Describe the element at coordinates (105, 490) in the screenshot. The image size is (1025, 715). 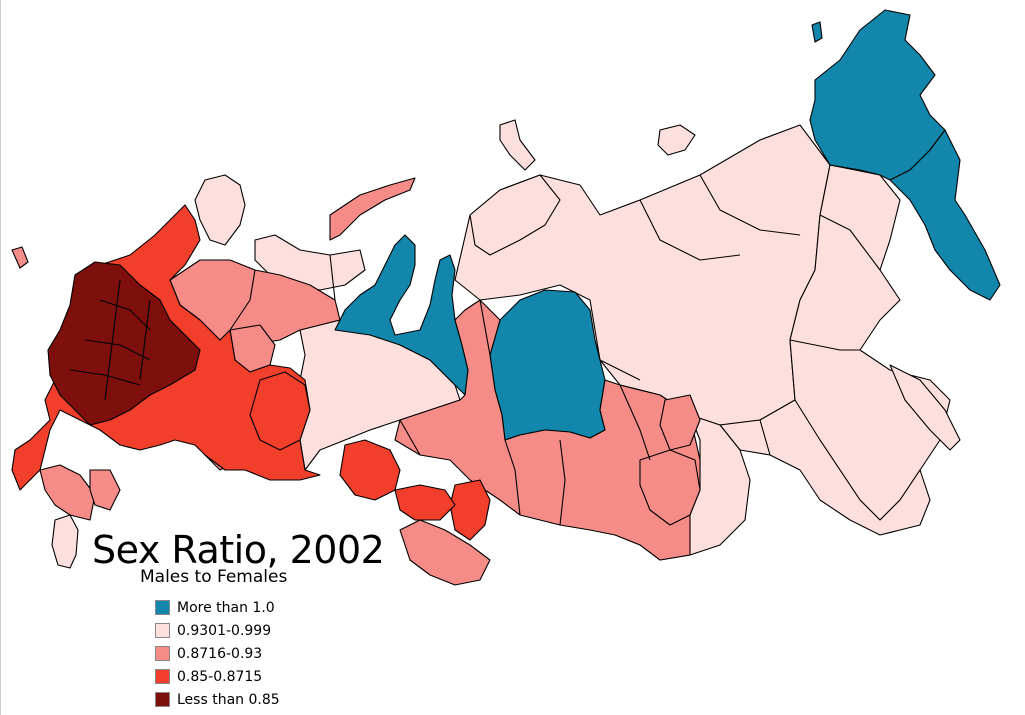
I see `region-caucasus-b` at that location.